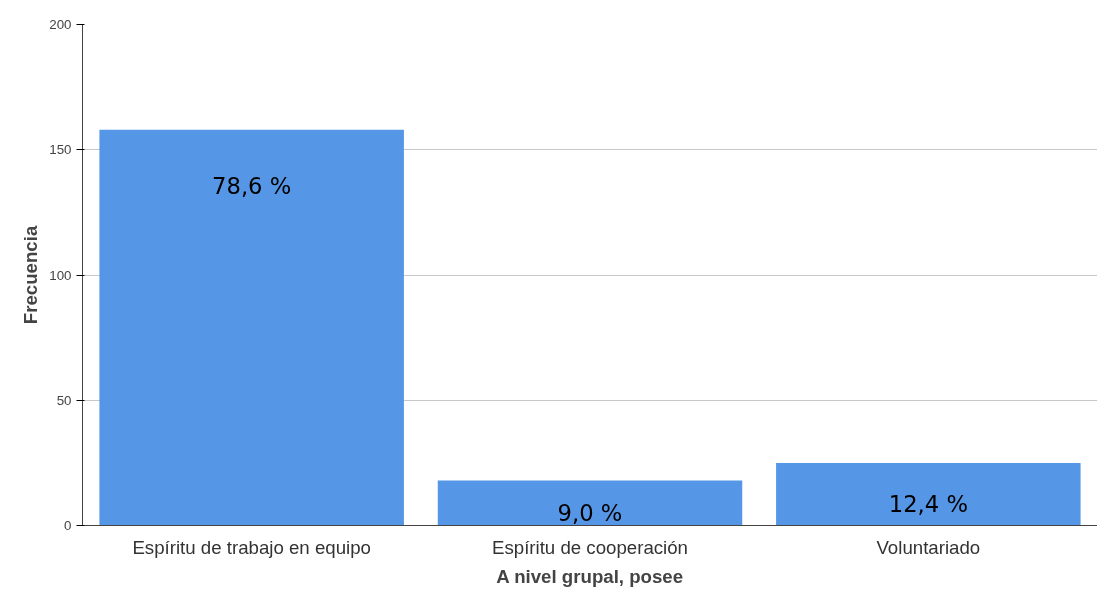  I want to click on y-tick-label: 200, so click(60, 24).